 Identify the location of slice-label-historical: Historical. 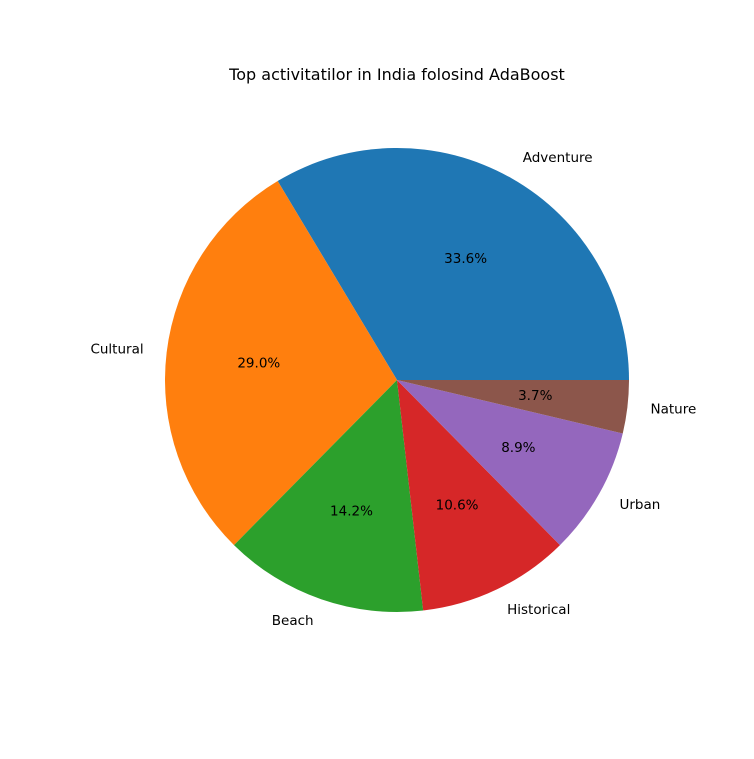
(538, 610).